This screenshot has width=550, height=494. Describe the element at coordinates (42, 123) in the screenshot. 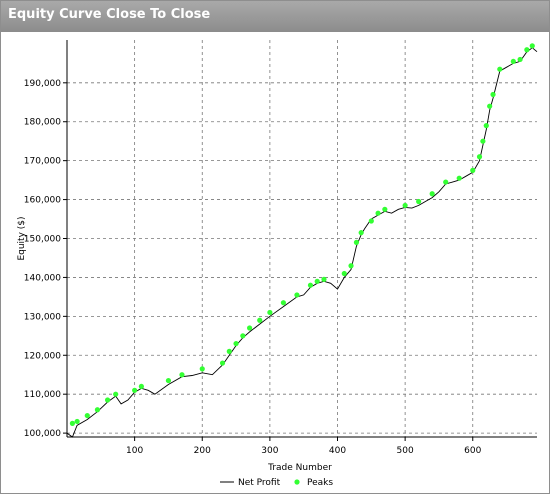

I see `y-tick-label: 180,000` at that location.